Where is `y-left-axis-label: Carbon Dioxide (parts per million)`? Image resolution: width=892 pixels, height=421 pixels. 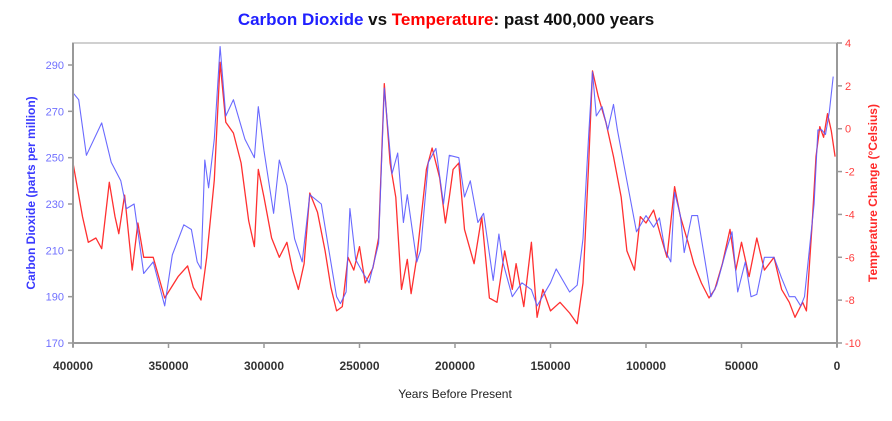 y-left-axis-label: Carbon Dioxide (parts per million) is located at coordinates (31, 192).